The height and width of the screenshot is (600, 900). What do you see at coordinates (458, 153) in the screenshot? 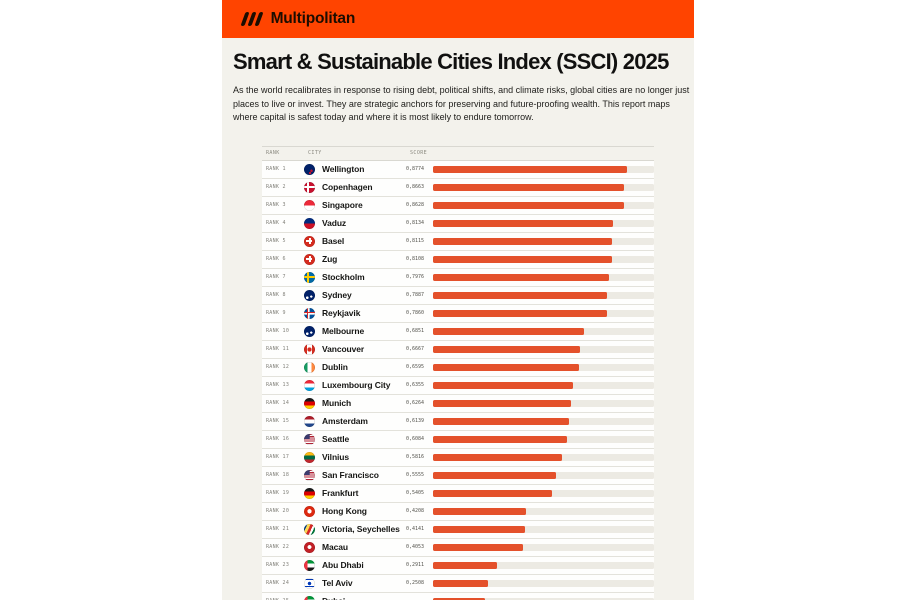
I see `table-header-row: RANK CITY SCORE` at bounding box center [458, 153].